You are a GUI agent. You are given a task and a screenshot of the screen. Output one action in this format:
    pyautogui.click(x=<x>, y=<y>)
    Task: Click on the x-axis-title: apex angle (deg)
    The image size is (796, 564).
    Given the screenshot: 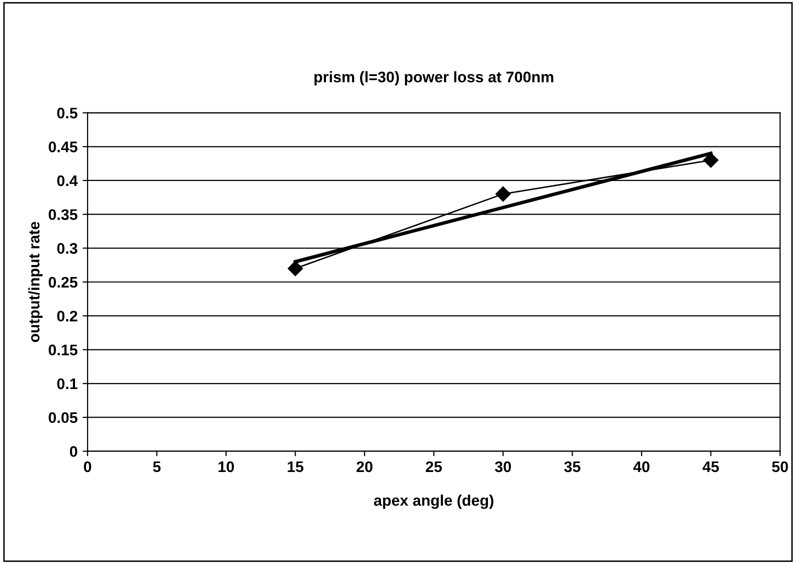 What is the action you would take?
    pyautogui.click(x=434, y=501)
    